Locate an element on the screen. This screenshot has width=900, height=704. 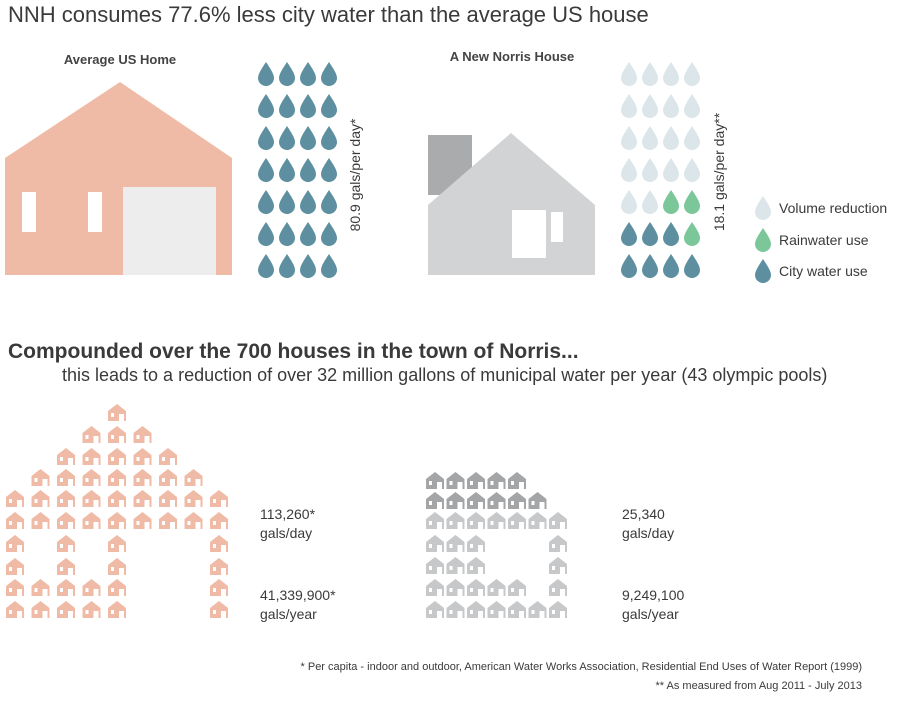
house-label: Average US Home is located at coordinates (120, 59).